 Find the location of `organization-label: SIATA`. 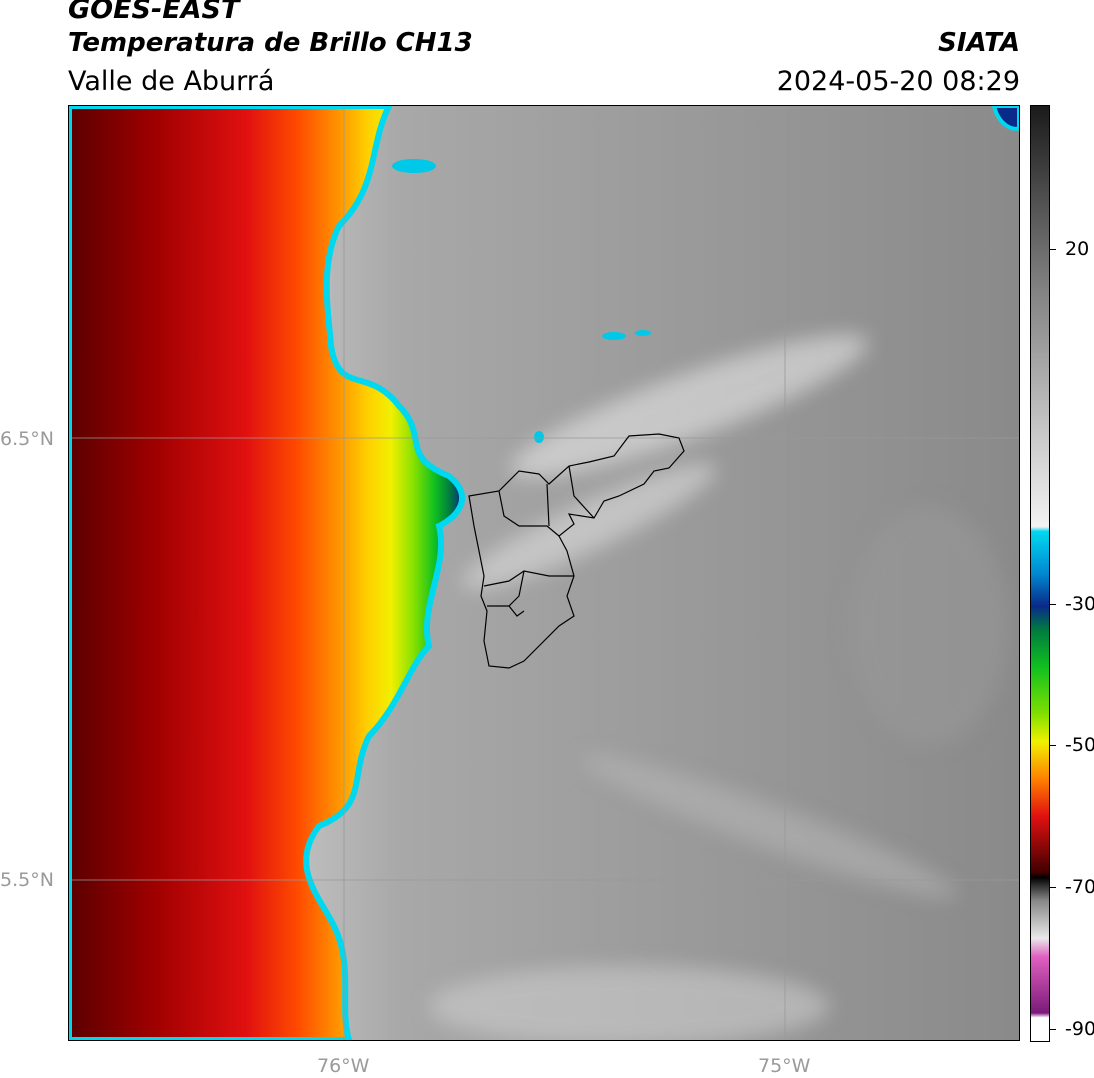

organization-label: SIATA is located at coordinates (979, 43).